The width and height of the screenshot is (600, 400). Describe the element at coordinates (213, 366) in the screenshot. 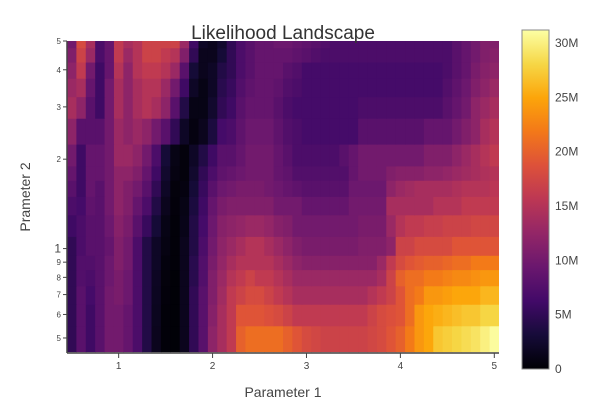

I see `x-tick-label: 2` at that location.